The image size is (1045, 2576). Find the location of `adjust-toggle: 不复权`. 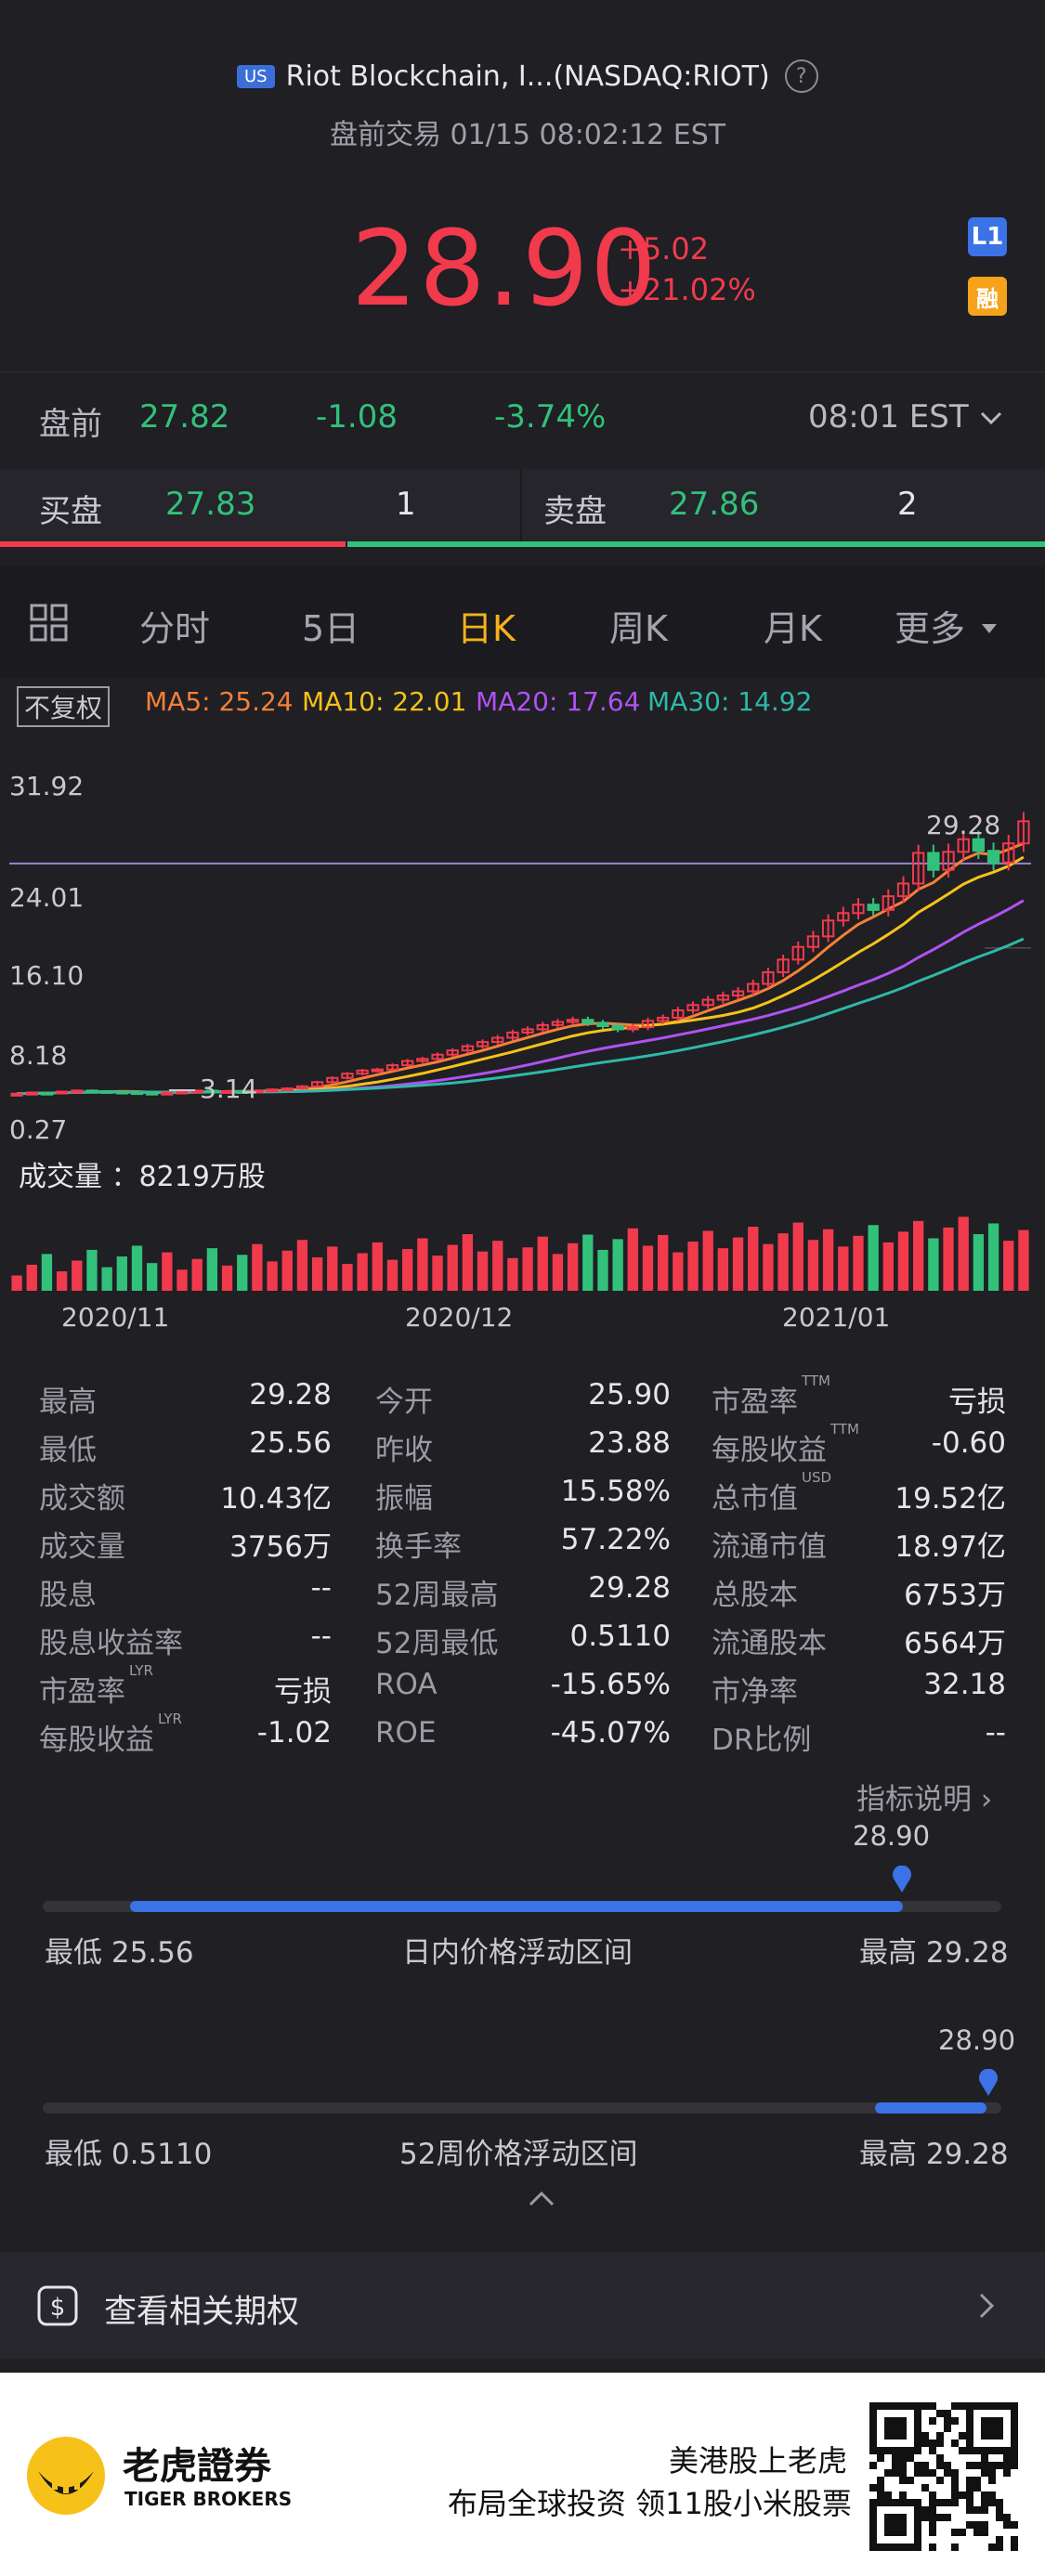

adjust-toggle: 不复权 is located at coordinates (64, 706).